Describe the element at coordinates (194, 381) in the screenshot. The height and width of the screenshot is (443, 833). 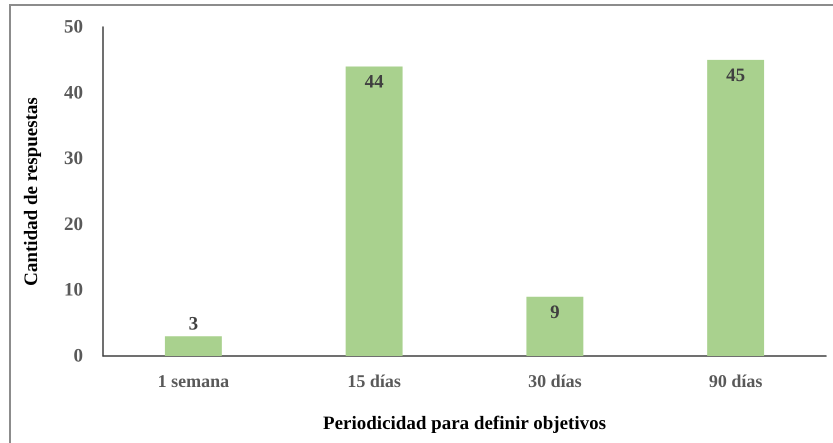
I see `x-tick-label: 1 semana` at that location.